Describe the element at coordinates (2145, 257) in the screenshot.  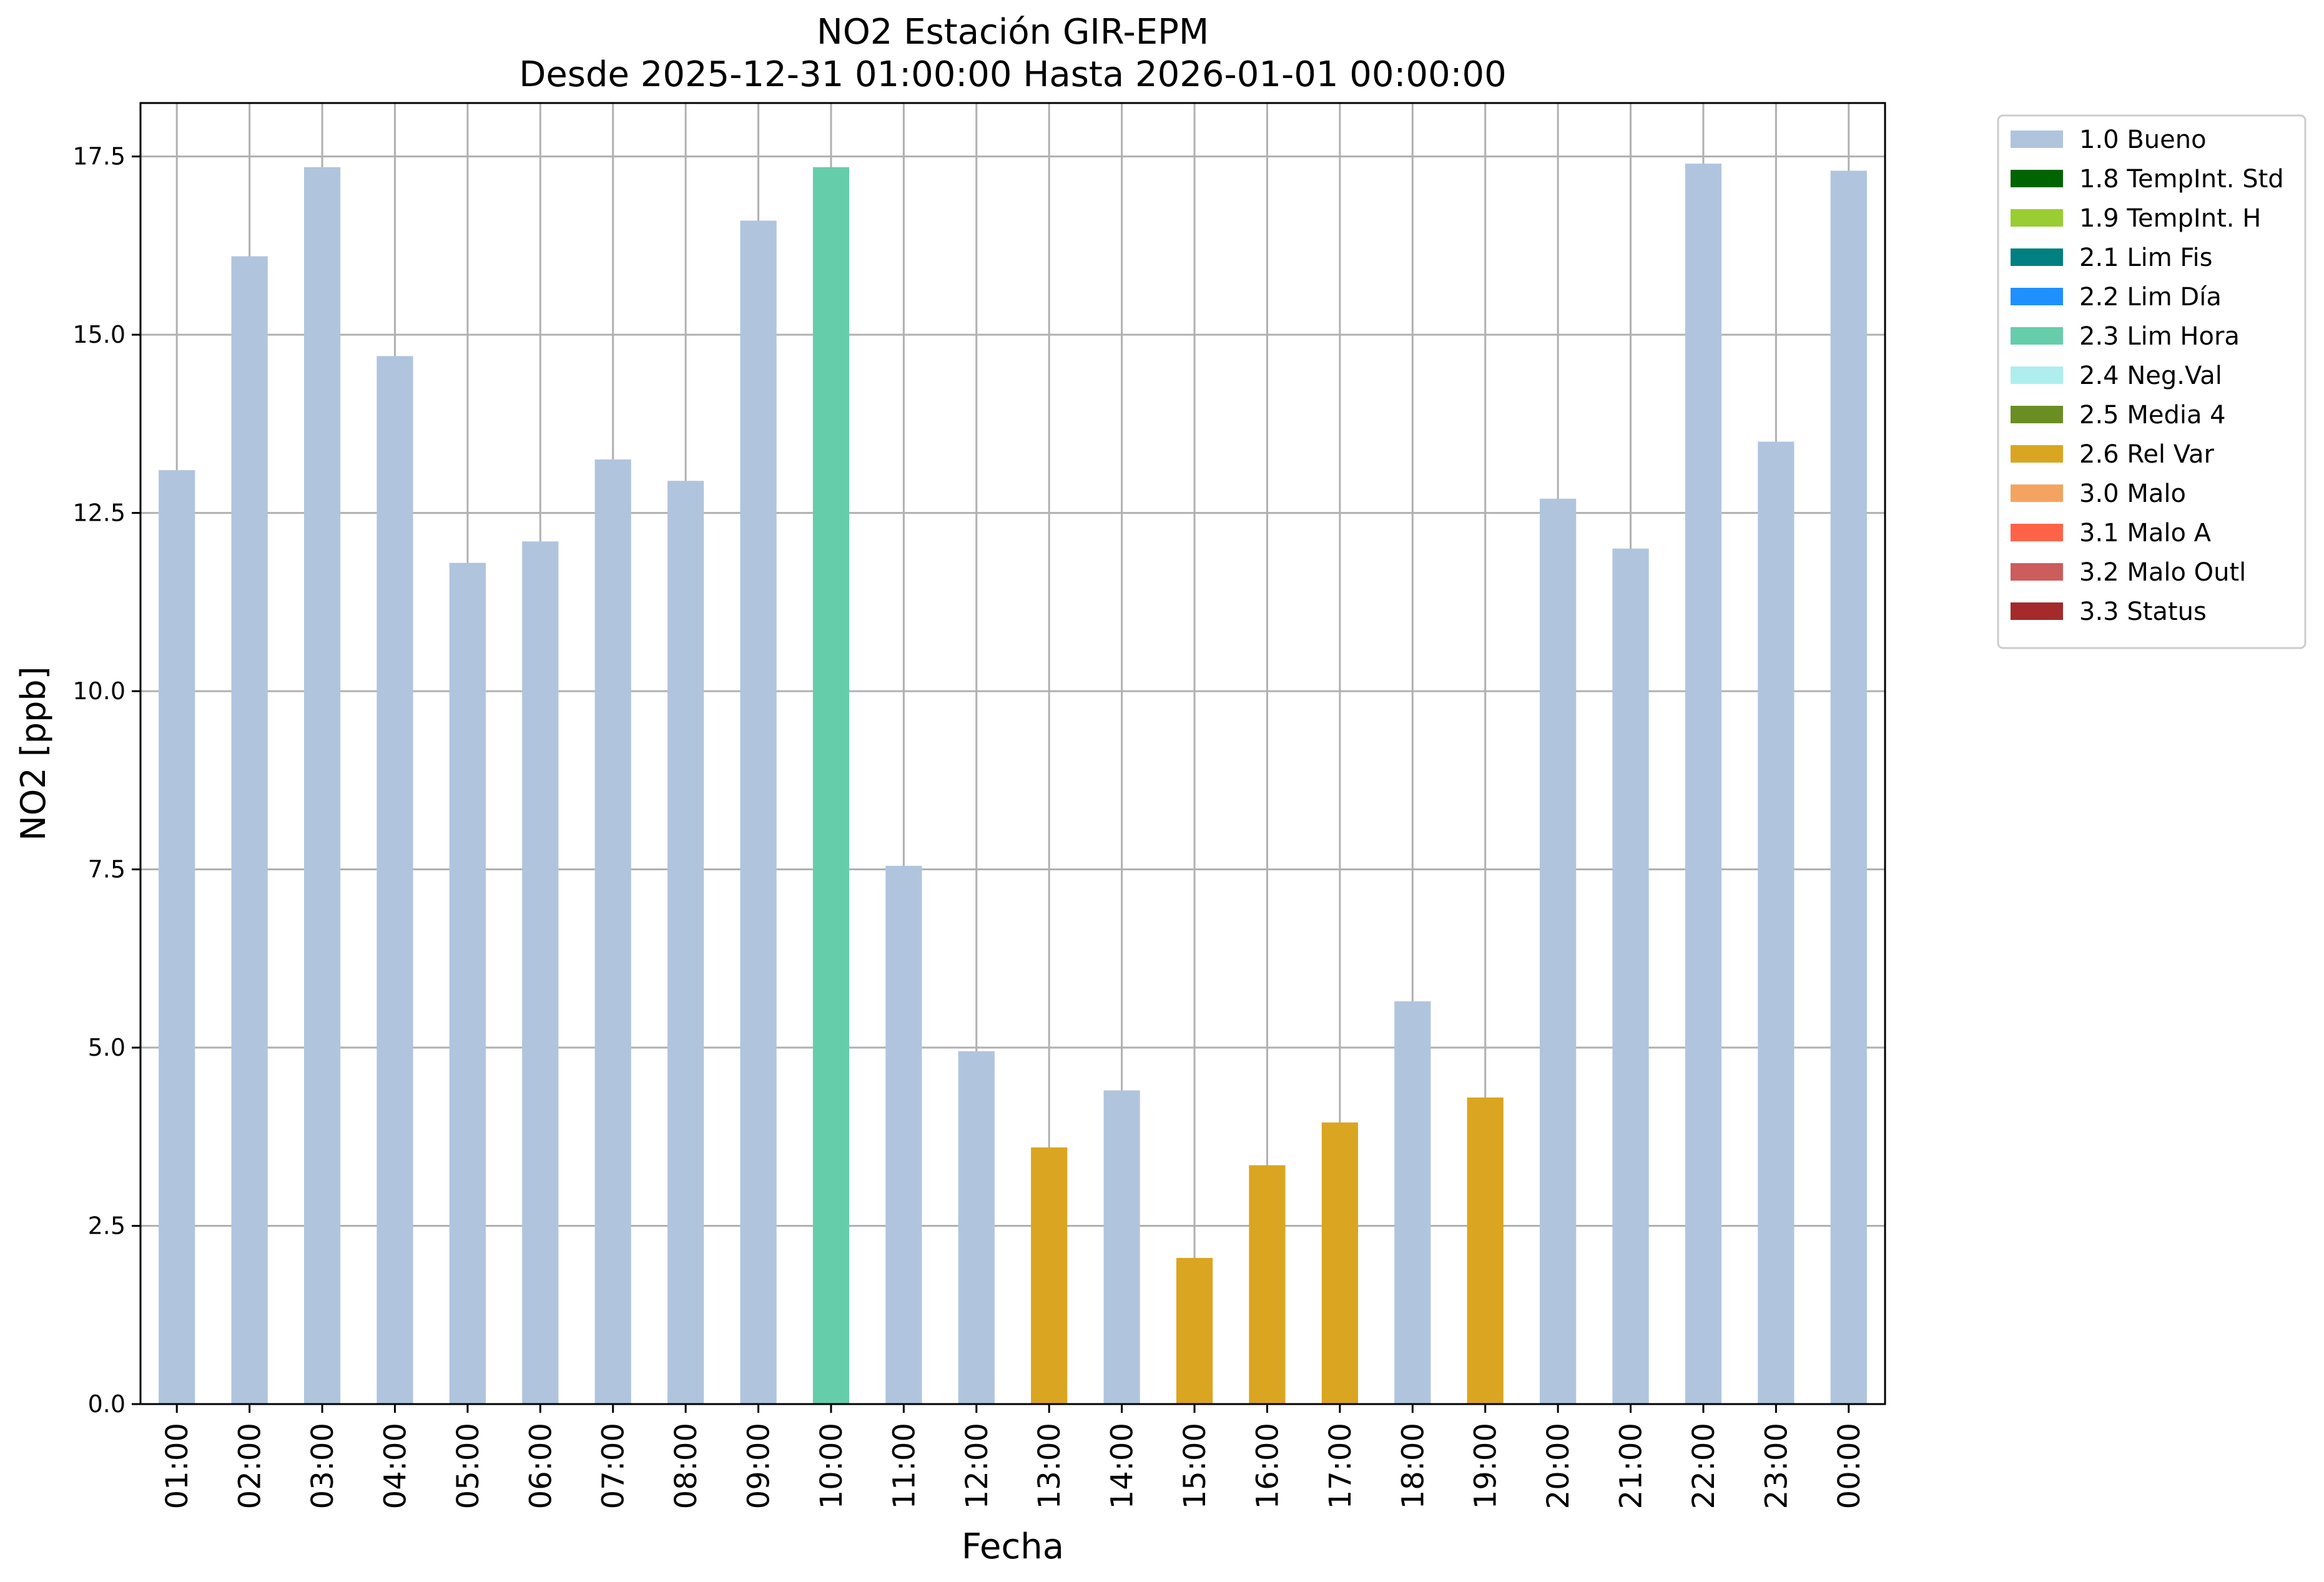
I see `legend-label: 2.1 Lim Fis` at that location.